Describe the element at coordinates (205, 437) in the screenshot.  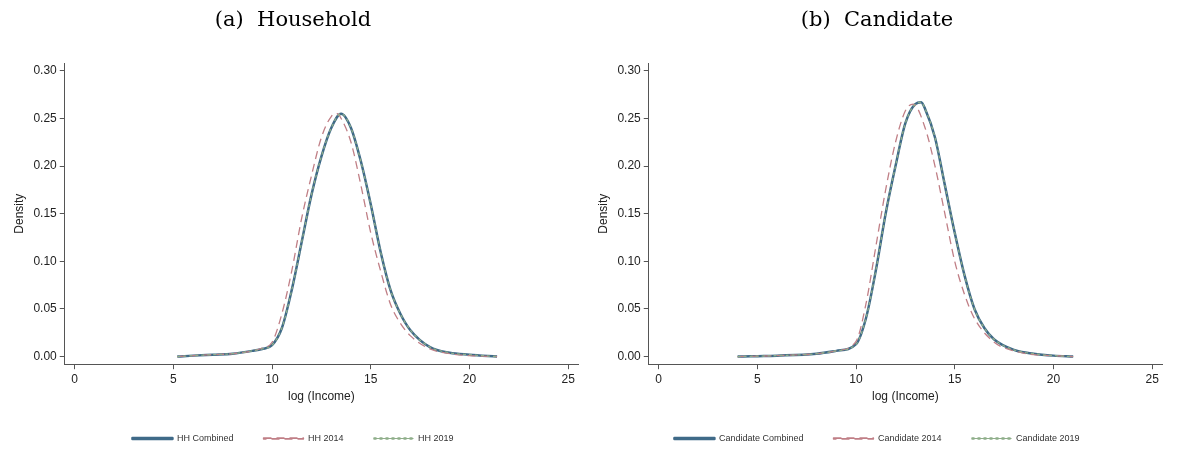
I see `legend-label: HH Combined` at that location.